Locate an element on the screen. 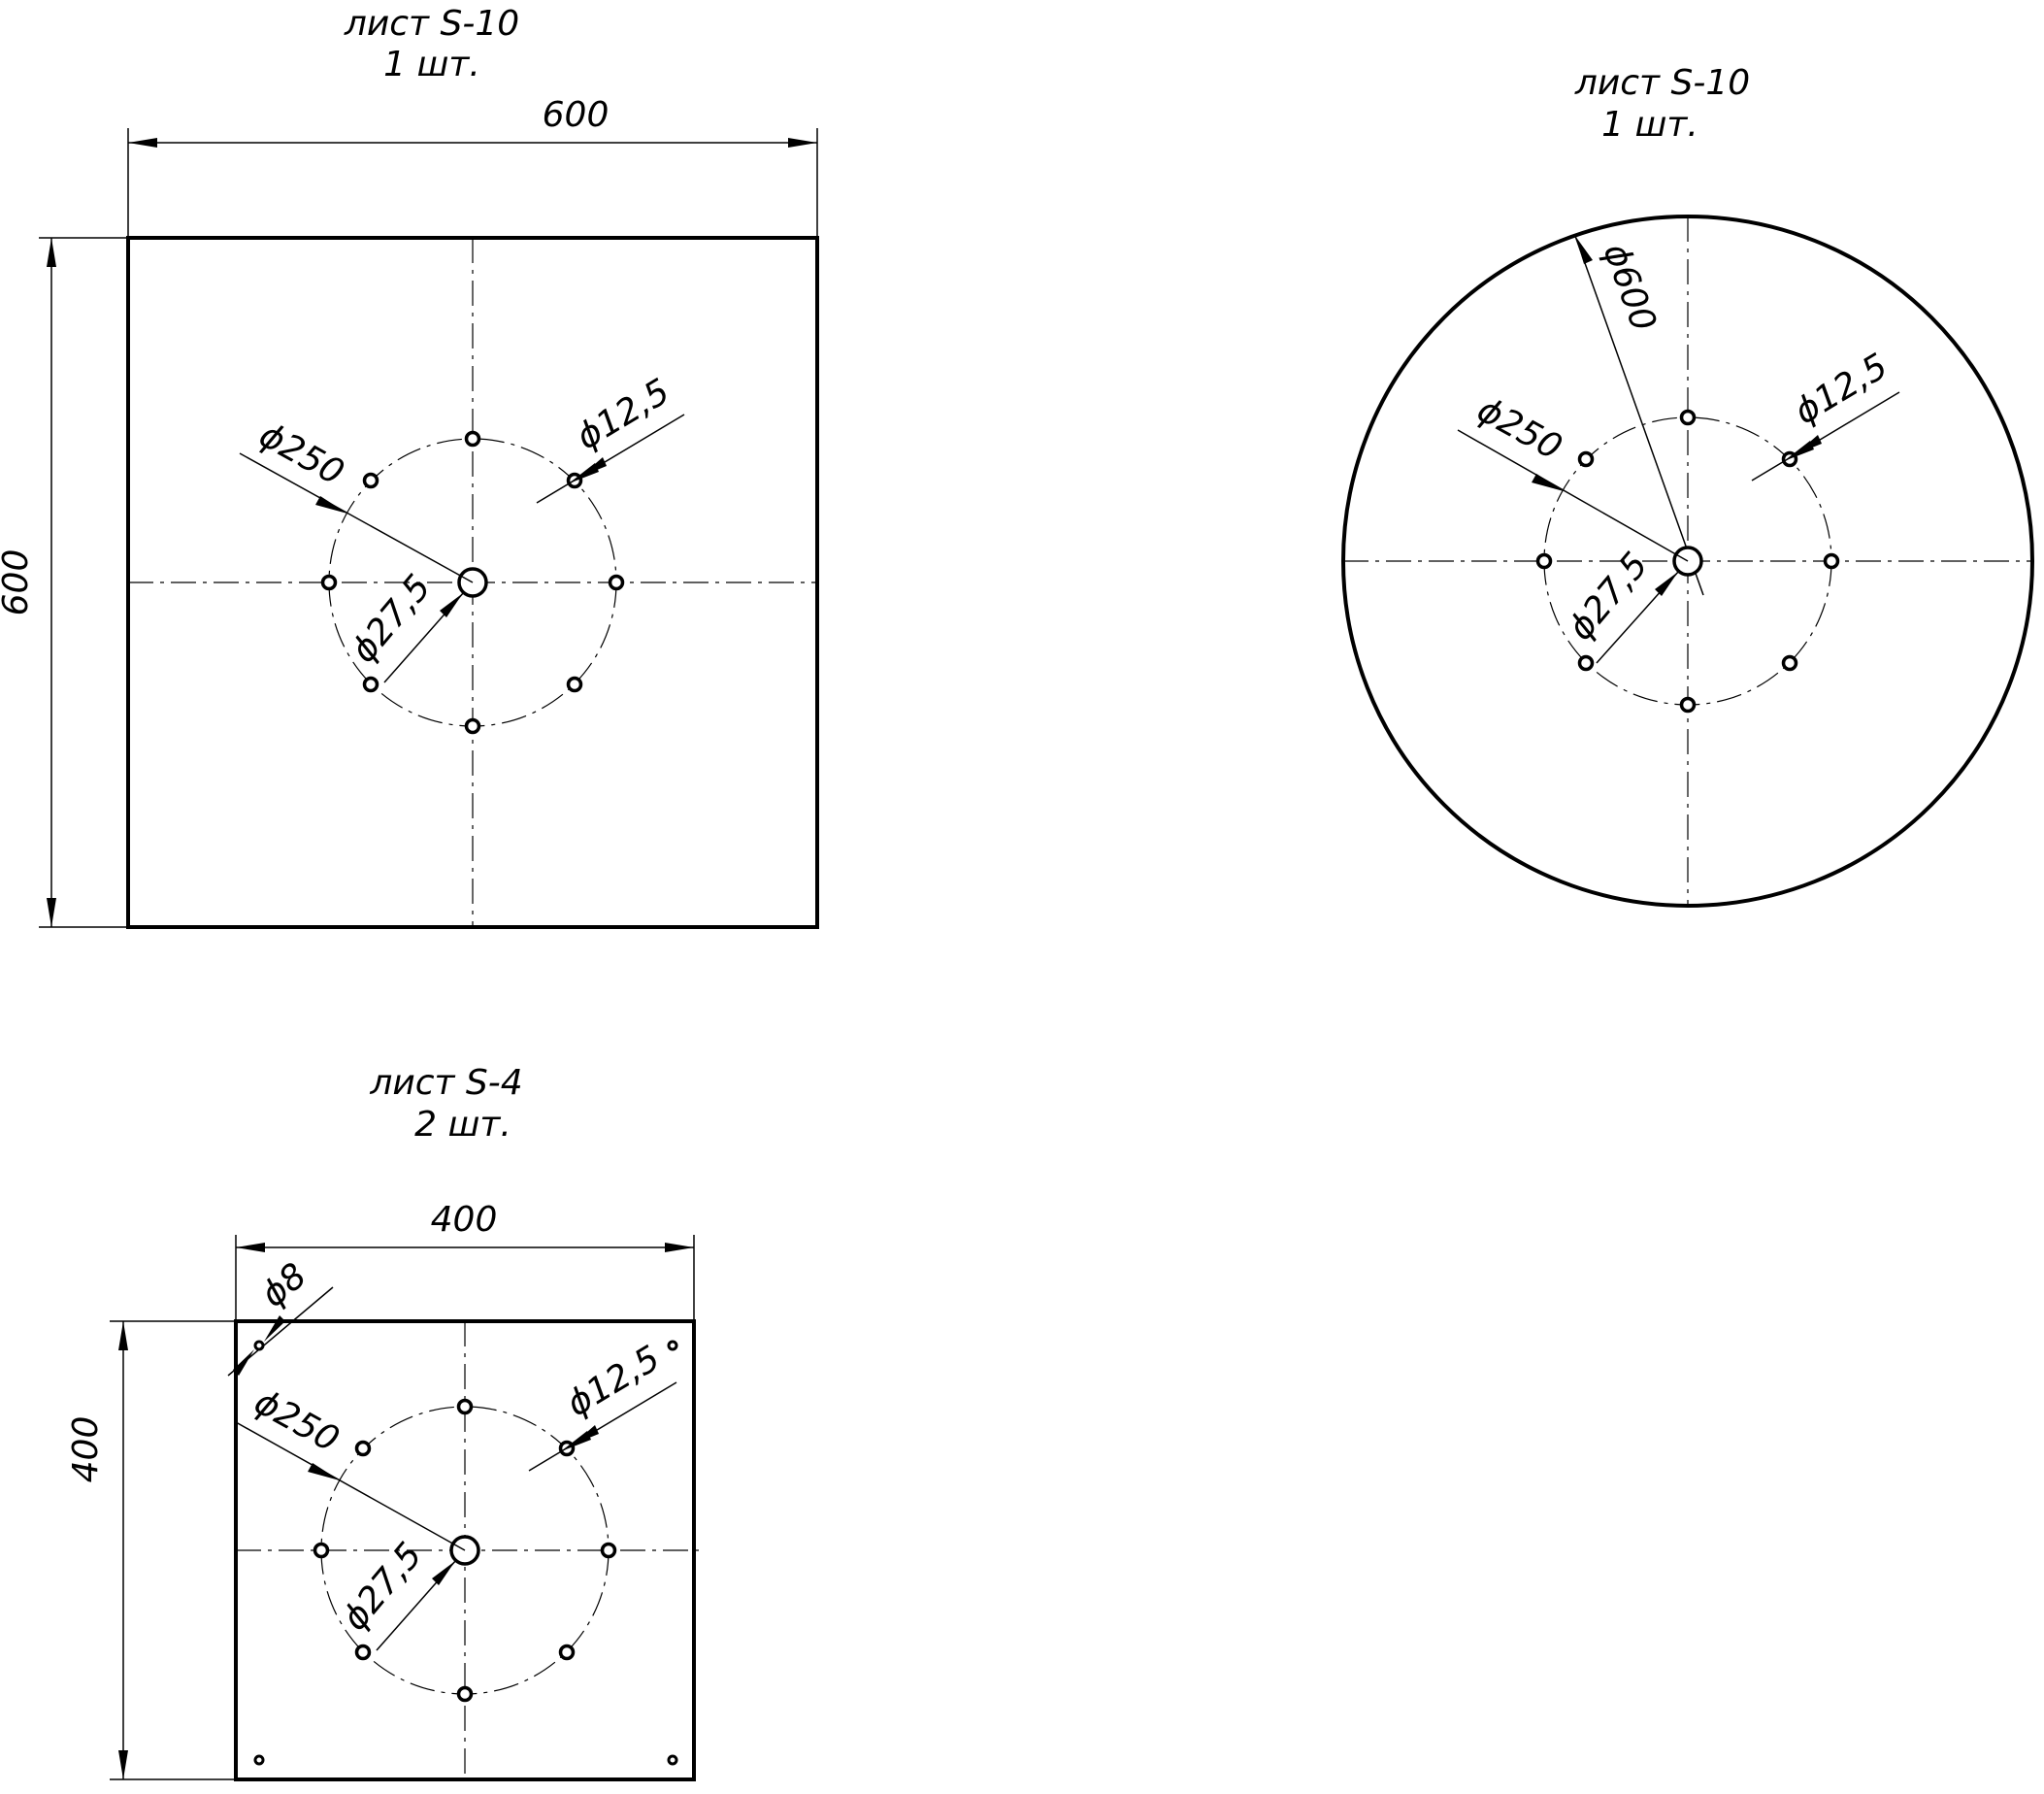  height-value: 400 is located at coordinates (86, 1449).